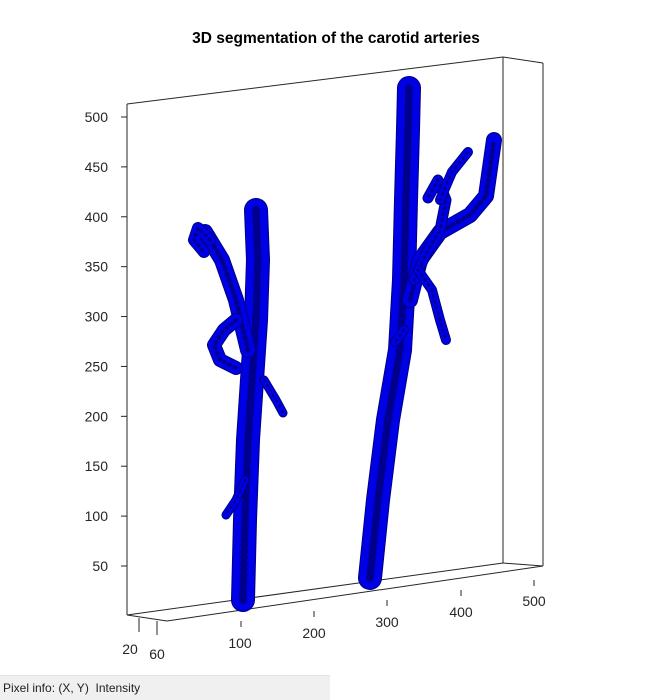  I want to click on z-tick-label: 450, so click(97, 167).